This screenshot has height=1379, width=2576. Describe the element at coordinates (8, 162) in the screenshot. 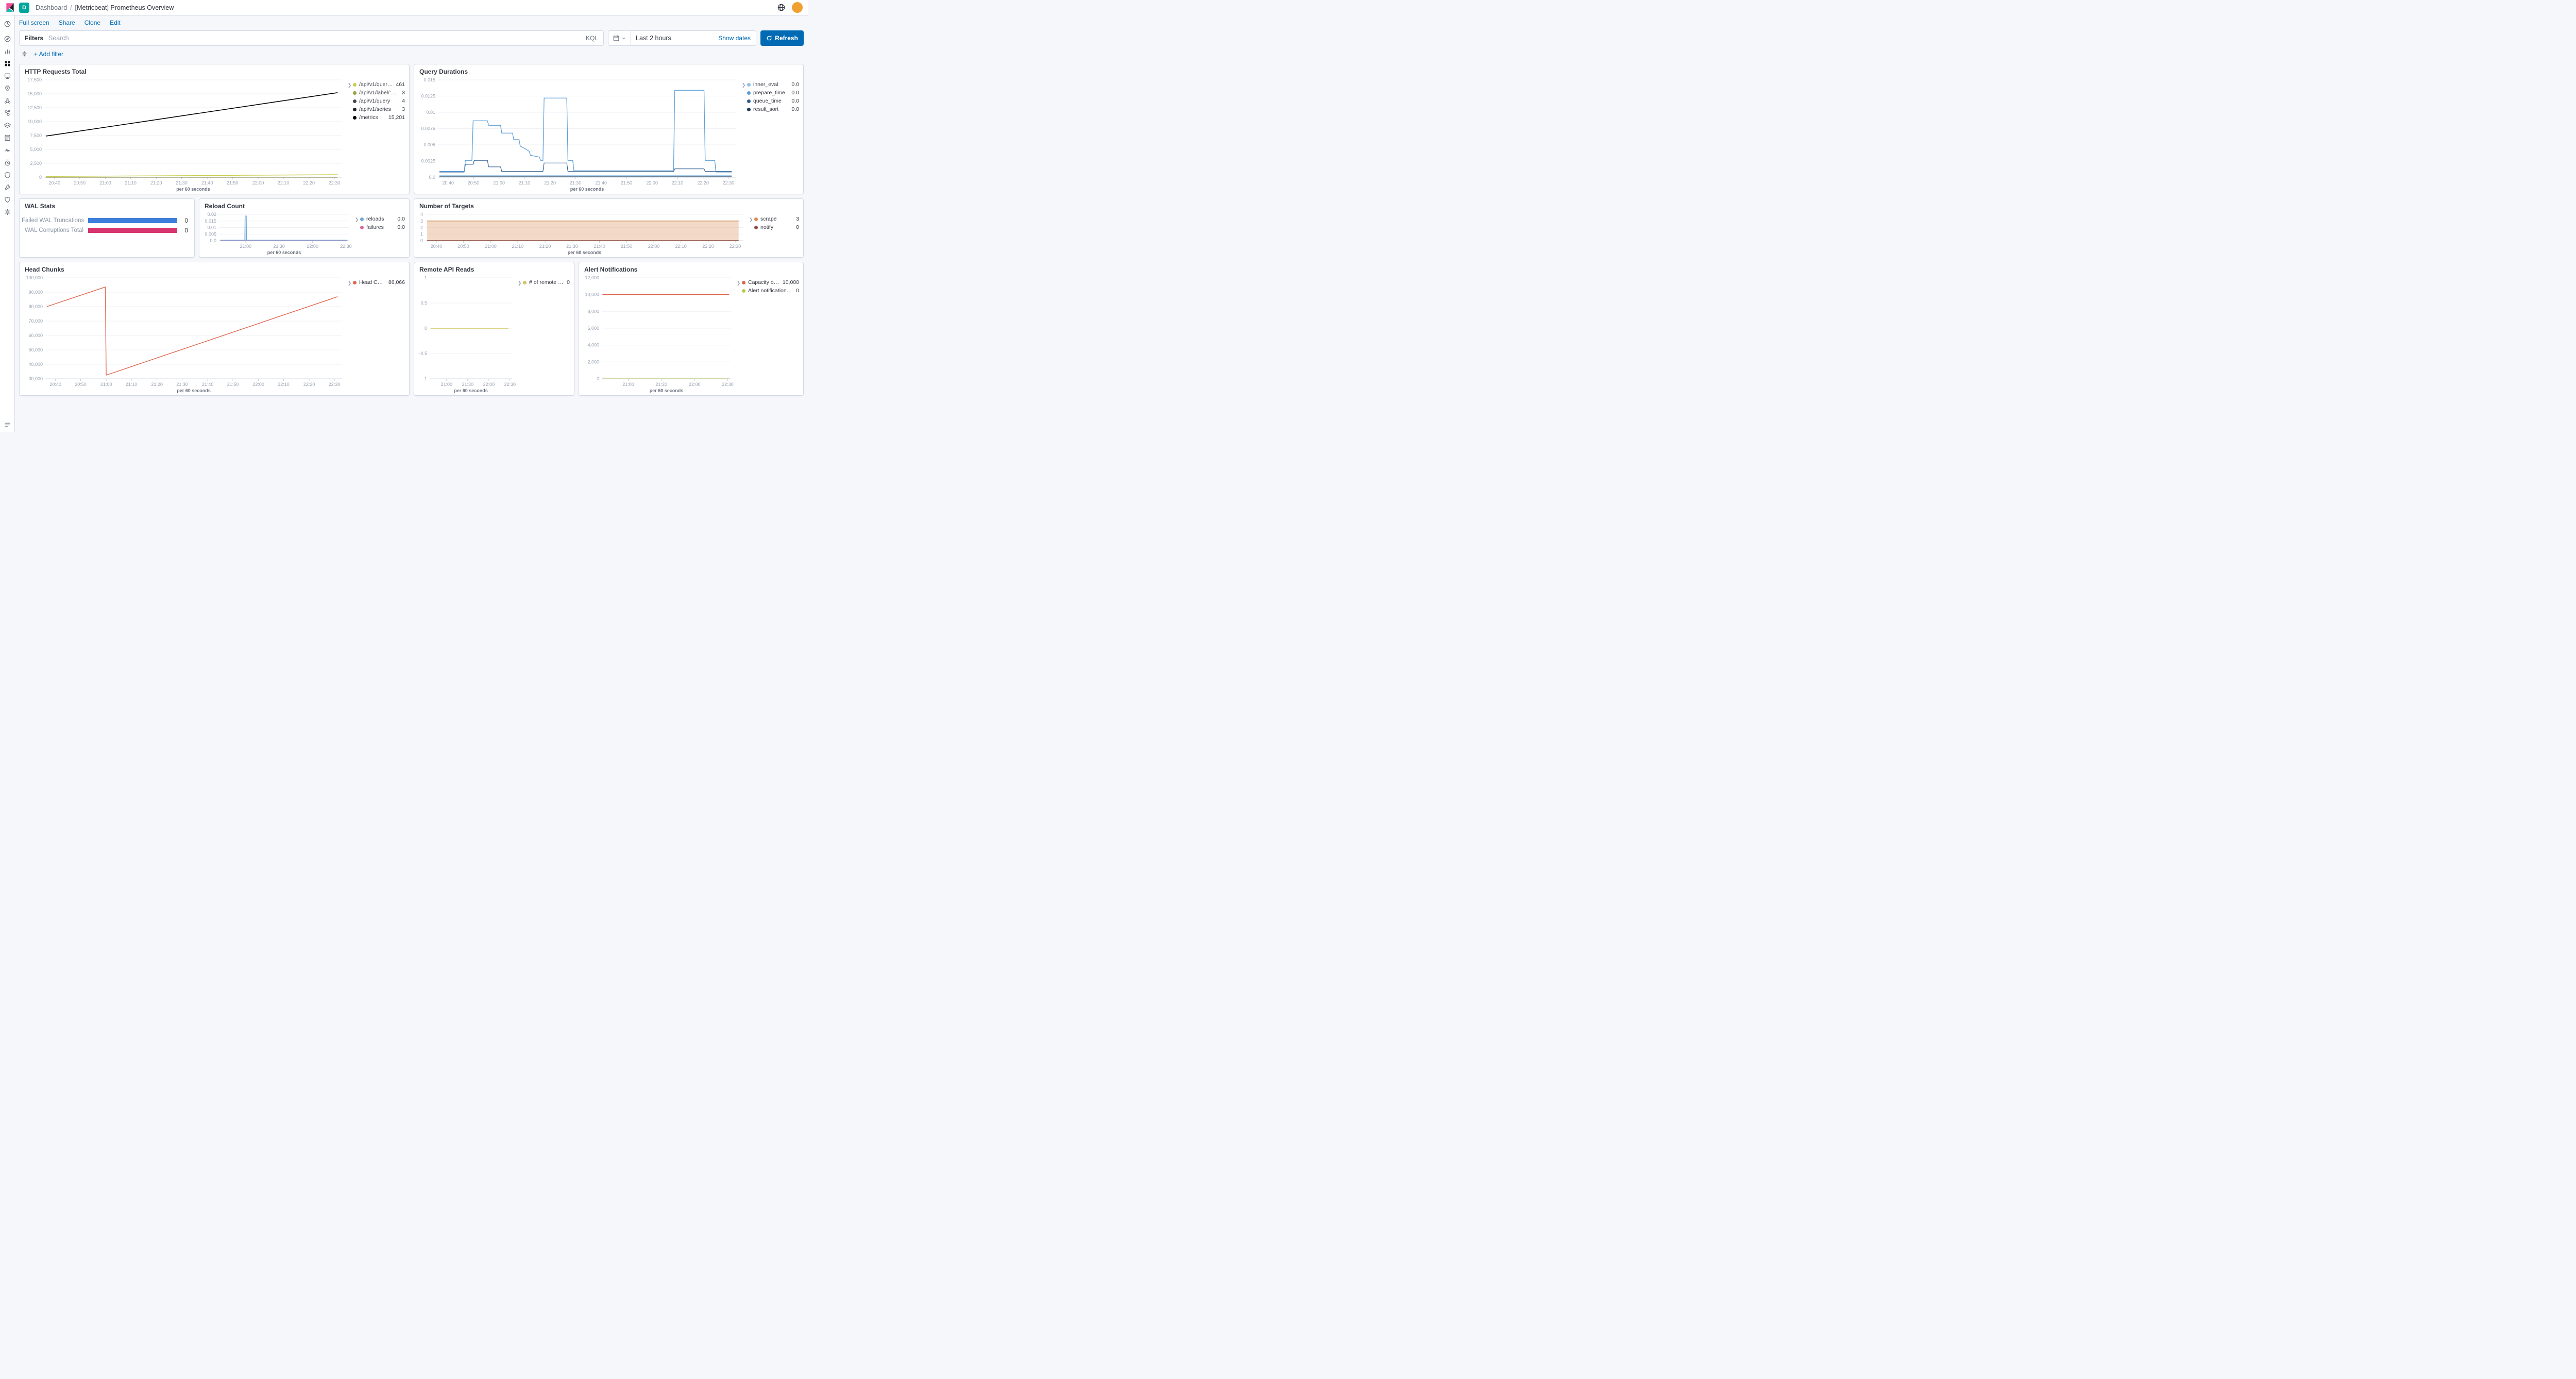

I see `uptime-icon` at that location.